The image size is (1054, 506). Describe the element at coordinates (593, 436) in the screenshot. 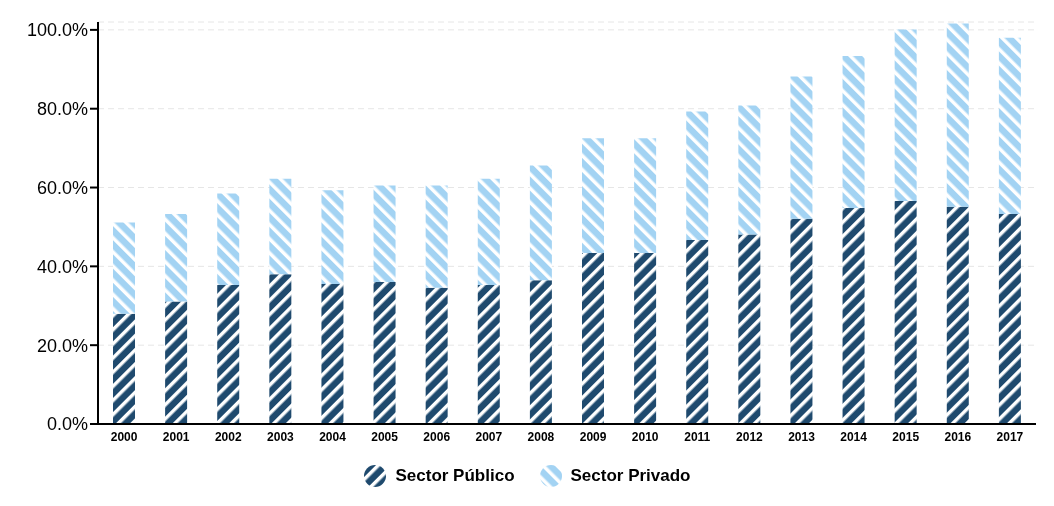

I see `x-tick-label: 2009` at that location.